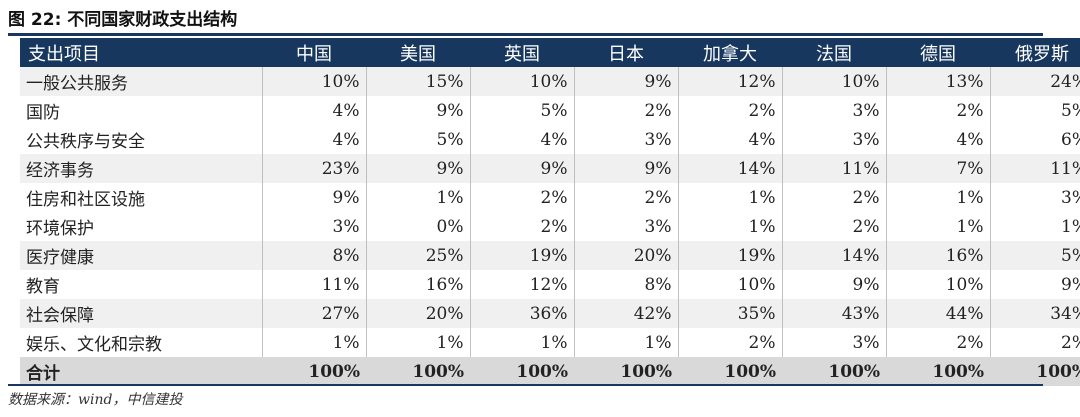 The image size is (1080, 417). I want to click on row-label: 医疗健康, so click(141, 255).